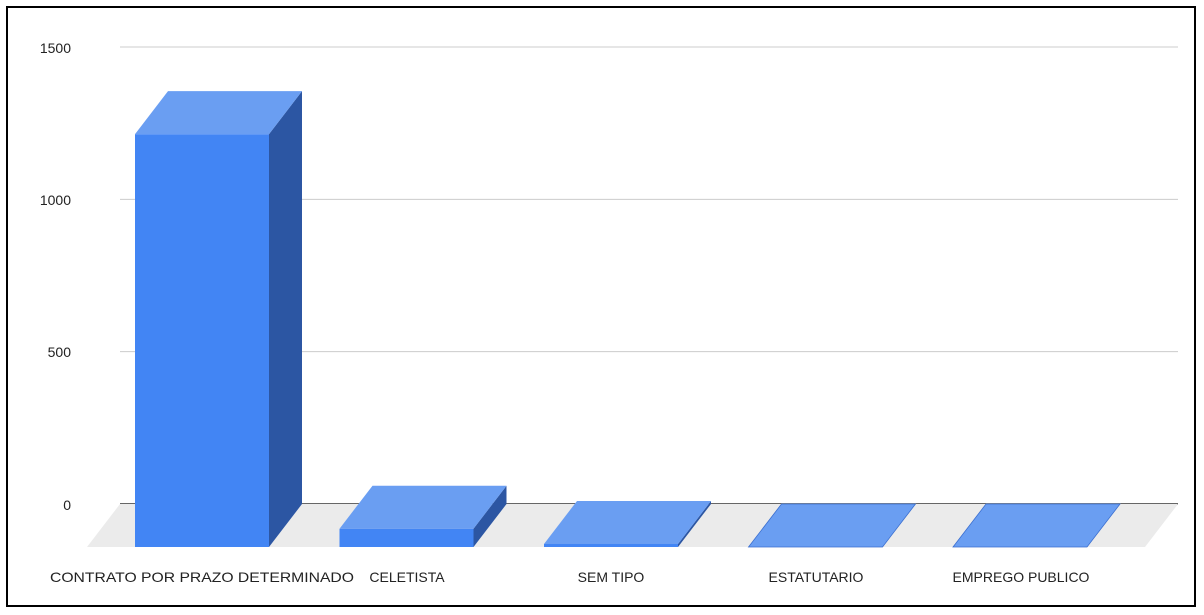 The width and height of the screenshot is (1204, 615). Describe the element at coordinates (55, 276) in the screenshot. I see `y-axis-ticks: 0 500 1000 1500` at that location.